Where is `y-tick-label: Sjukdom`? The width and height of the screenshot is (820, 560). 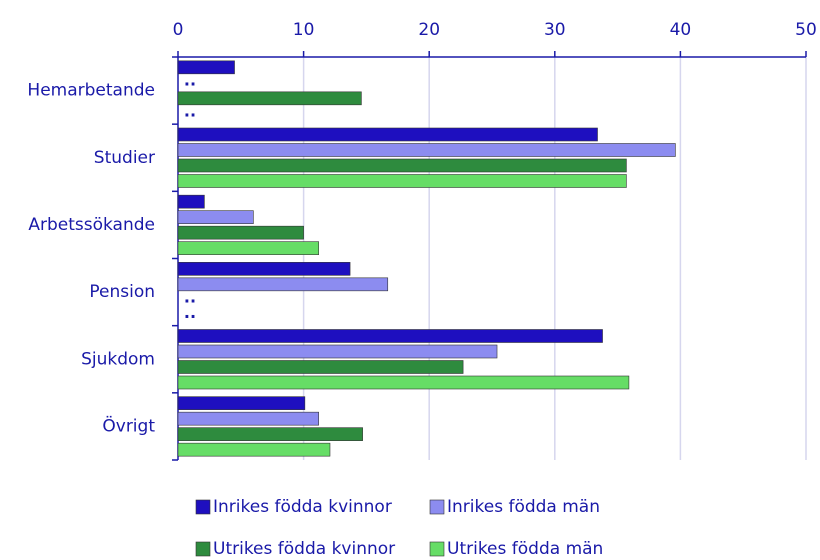 y-tick-label: Sjukdom is located at coordinates (118, 359).